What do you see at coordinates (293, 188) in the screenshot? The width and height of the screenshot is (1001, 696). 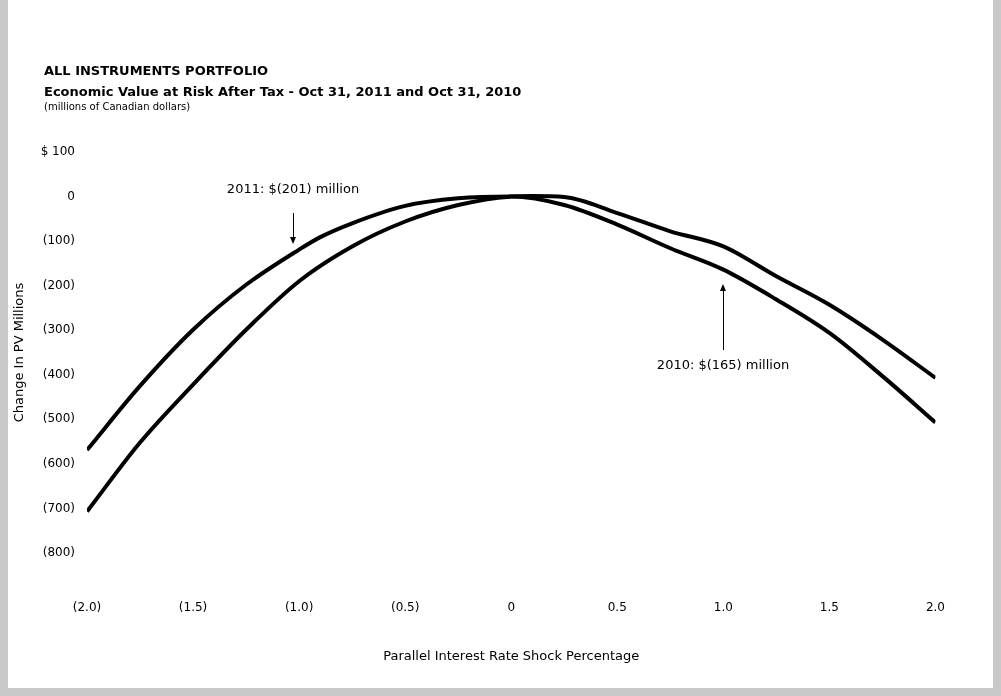 I see `annotation: 2011: $(201) million` at bounding box center [293, 188].